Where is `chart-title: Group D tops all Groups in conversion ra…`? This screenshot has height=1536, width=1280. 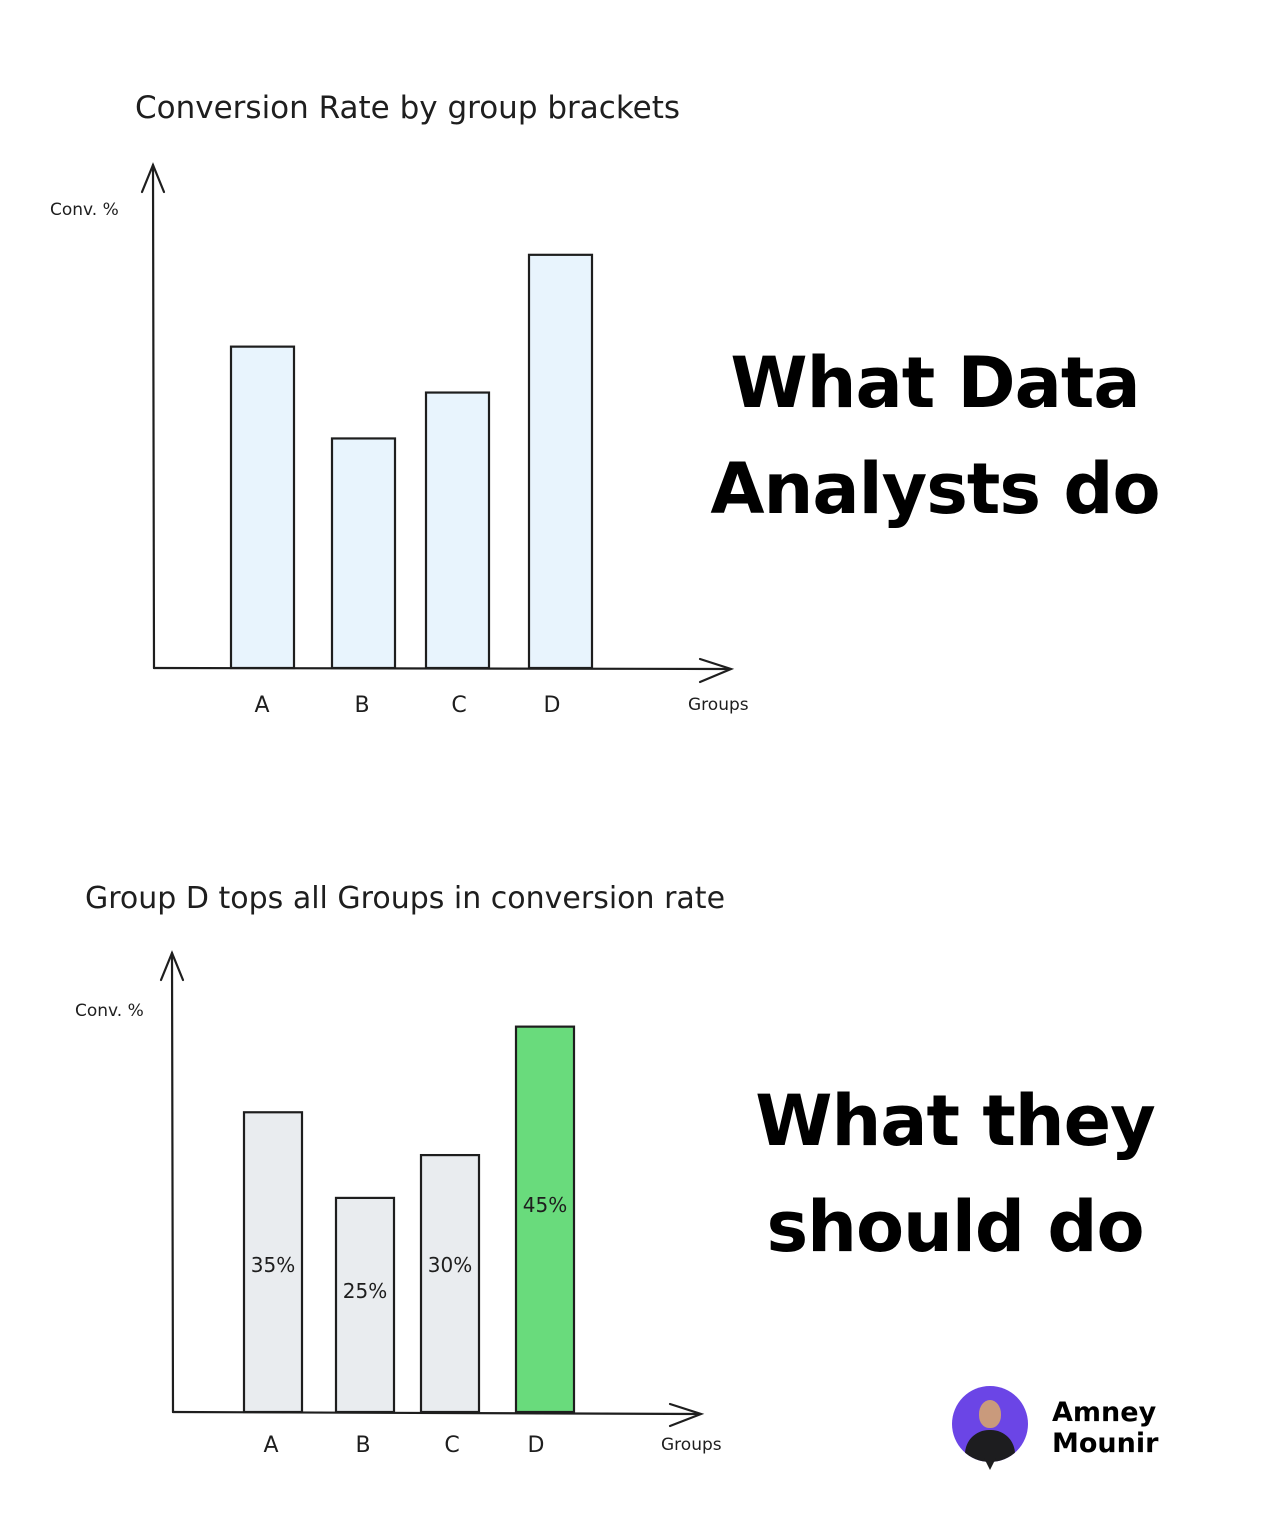 chart-title: Group D tops all Groups in conversion ra… is located at coordinates (405, 898).